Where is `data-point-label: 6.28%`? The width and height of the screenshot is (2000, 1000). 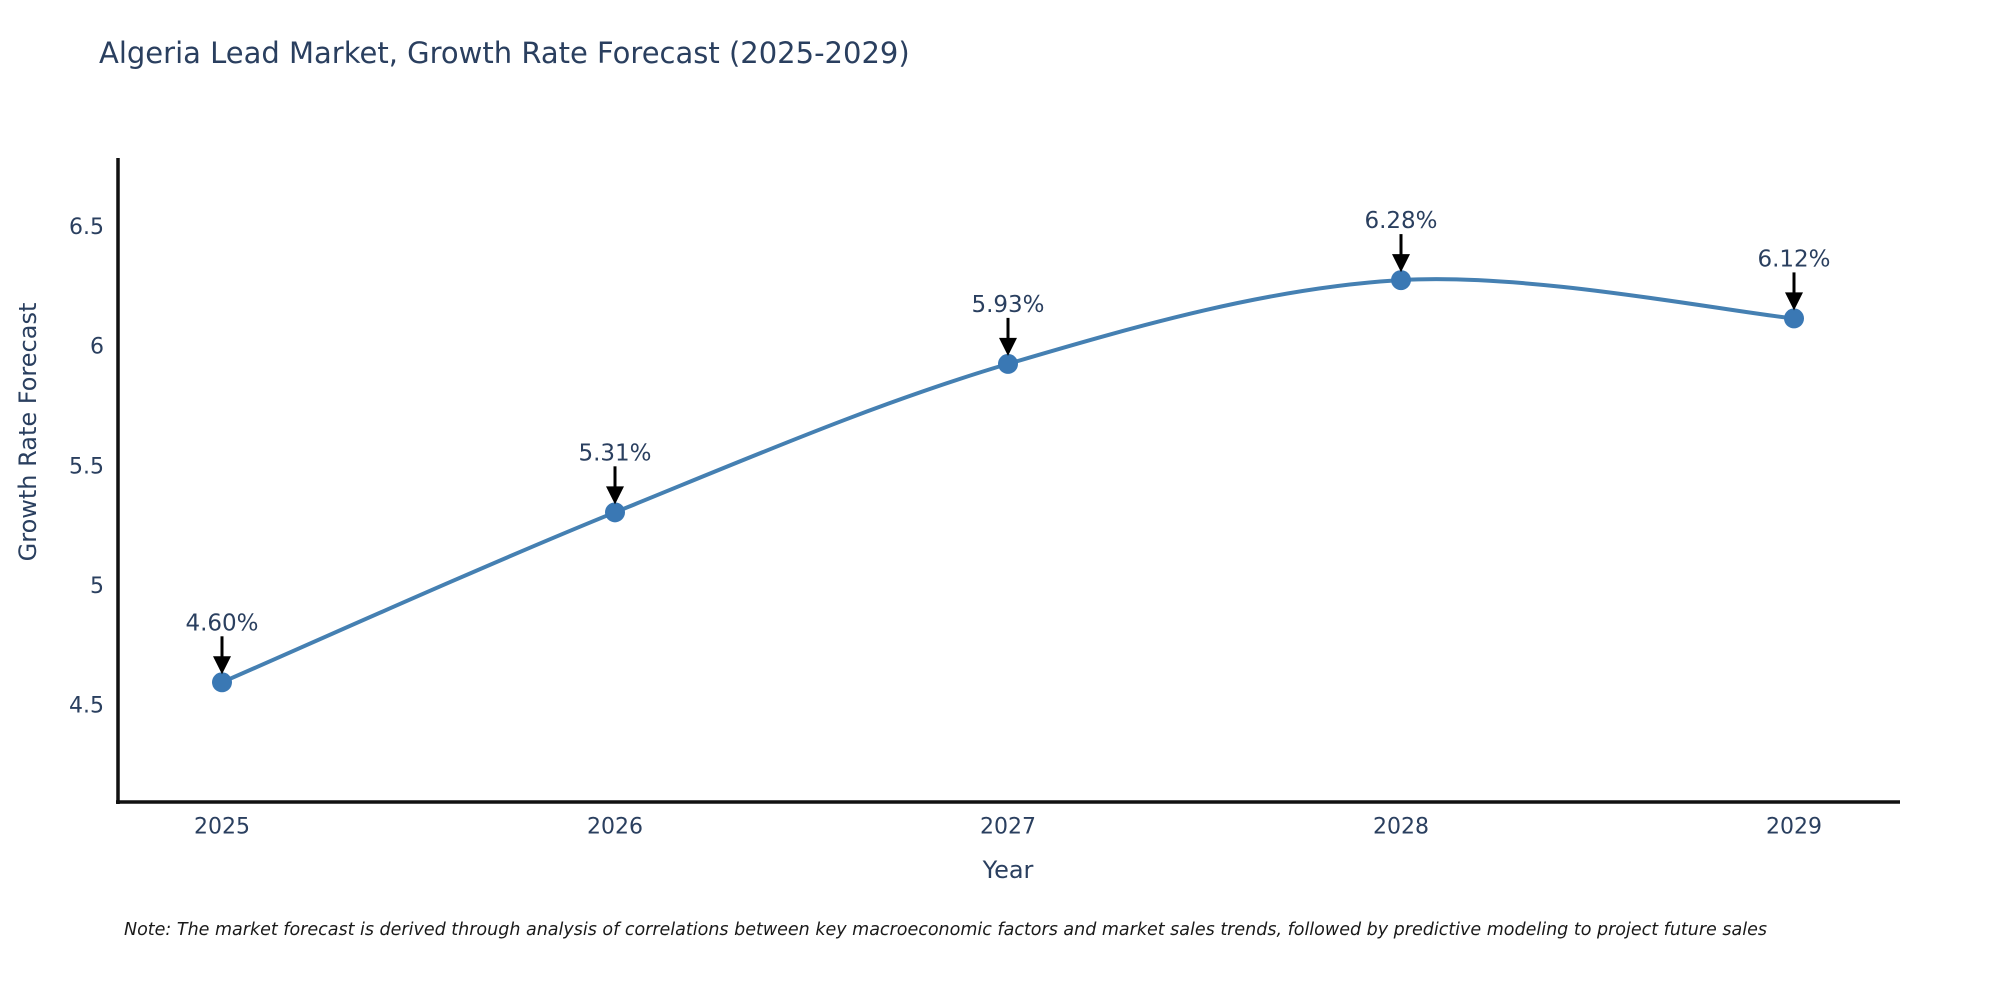 data-point-label: 6.28% is located at coordinates (1400, 221).